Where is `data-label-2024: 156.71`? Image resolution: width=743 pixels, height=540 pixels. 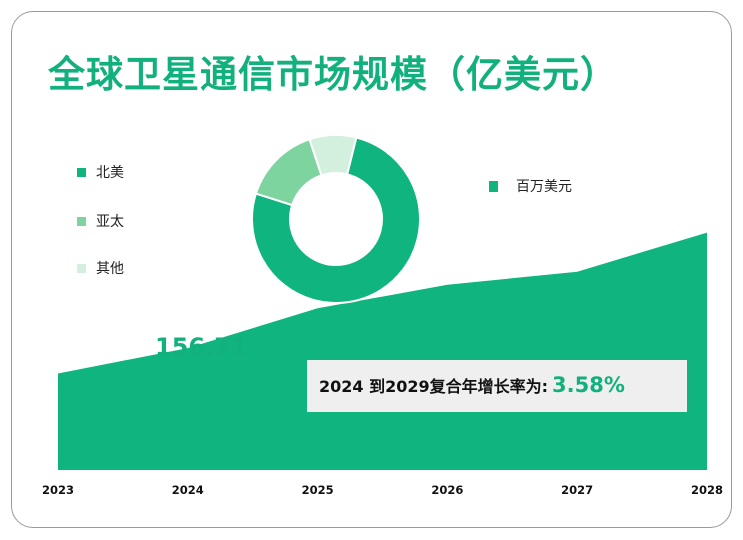
data-label-2024: 156.71 is located at coordinates (201, 347).